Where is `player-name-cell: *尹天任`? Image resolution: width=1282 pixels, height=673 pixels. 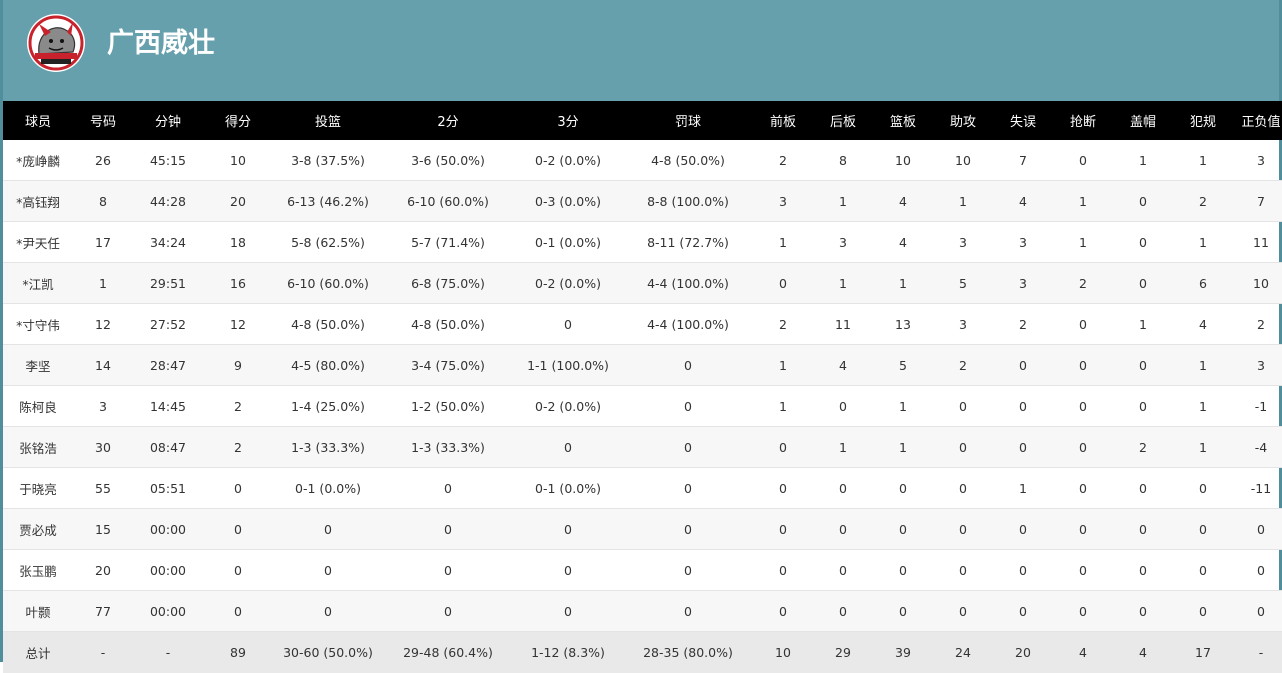
player-name-cell: *尹天任 is located at coordinates (38, 242).